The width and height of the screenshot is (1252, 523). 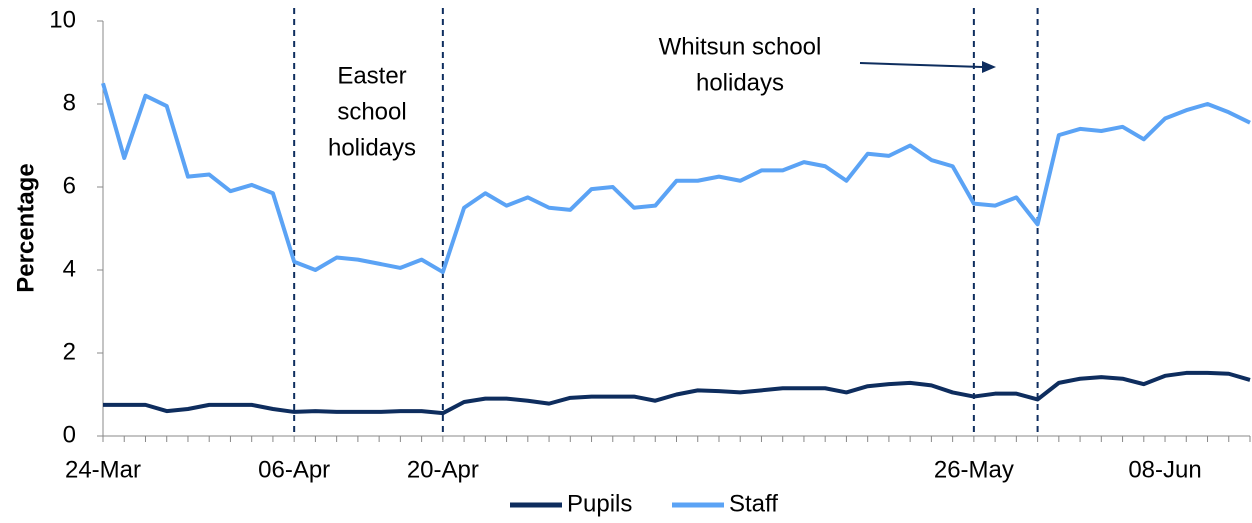 What do you see at coordinates (740, 46) in the screenshot?
I see `annotation: Whitsun school` at bounding box center [740, 46].